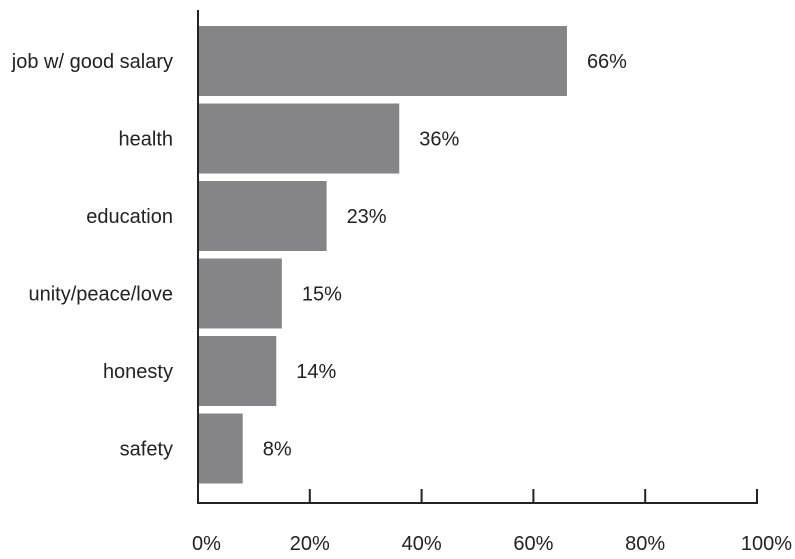 Image resolution: width=795 pixels, height=559 pixels. What do you see at coordinates (607, 62) in the screenshot?
I see `bar-value-label: 66%` at bounding box center [607, 62].